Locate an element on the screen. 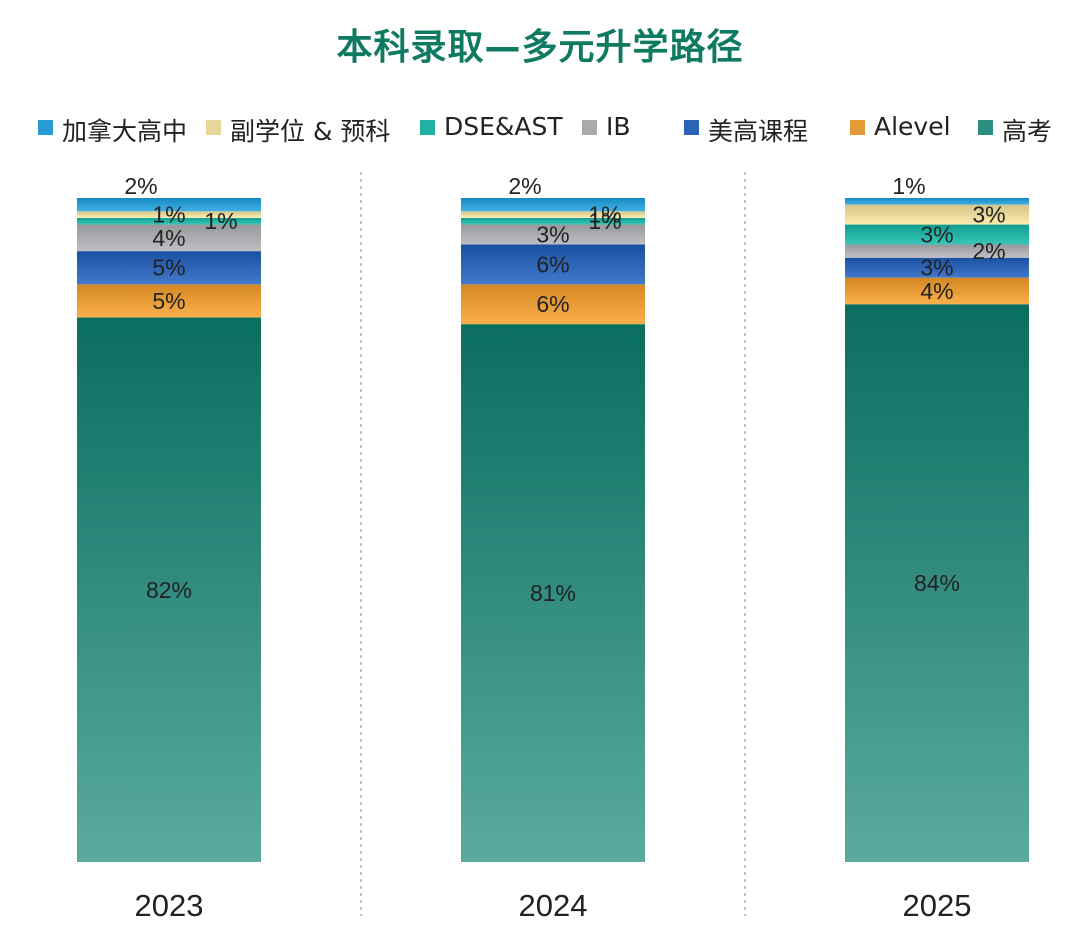  data-label: 81% is located at coordinates (553, 593).